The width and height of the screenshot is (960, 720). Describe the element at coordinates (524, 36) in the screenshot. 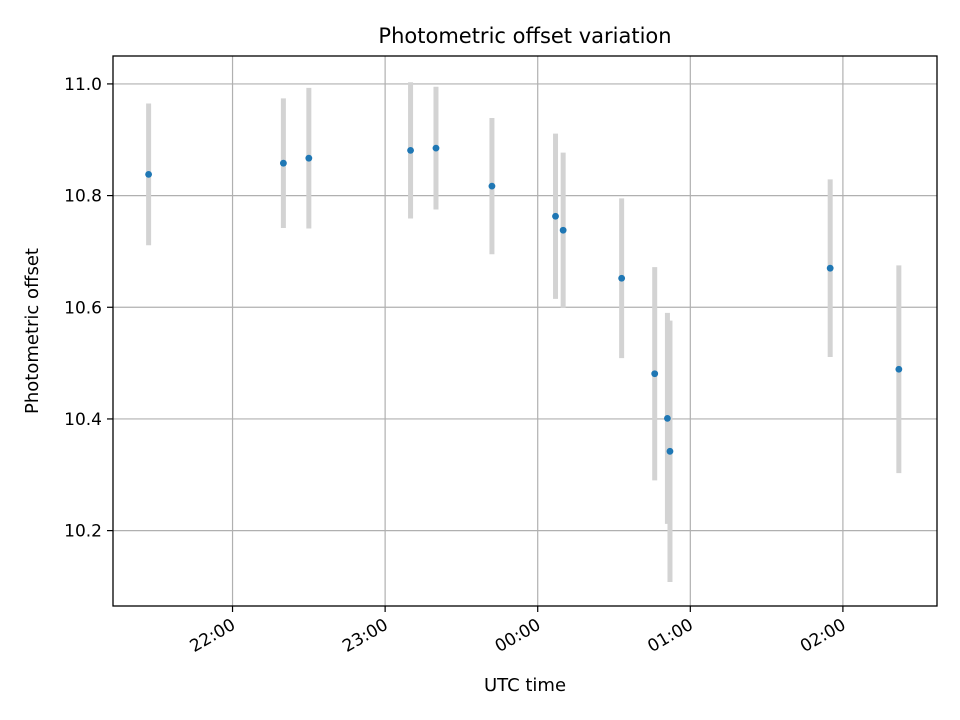

I see `chart-title: Photometric offset variation` at that location.